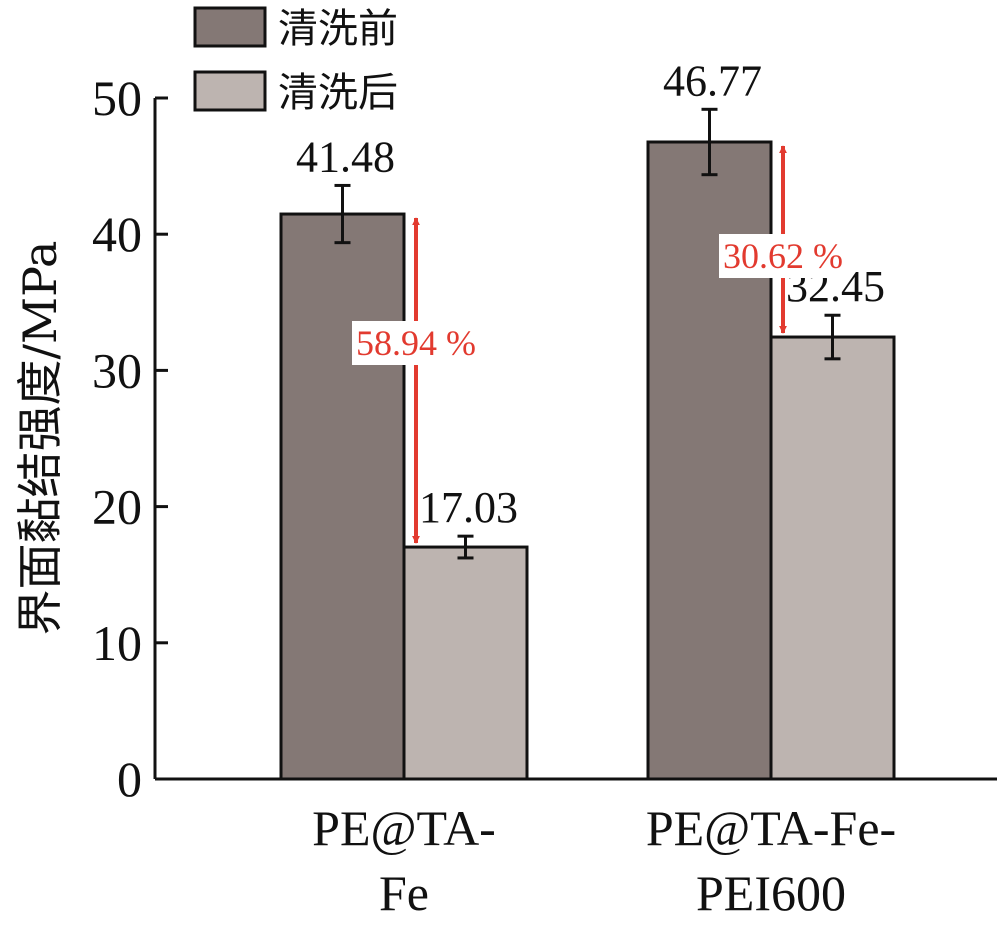  Describe the element at coordinates (604, 860) in the screenshot. I see `category-labels-layer: PE@TA- Fe PE@TA-Fe- PEI600` at that location.